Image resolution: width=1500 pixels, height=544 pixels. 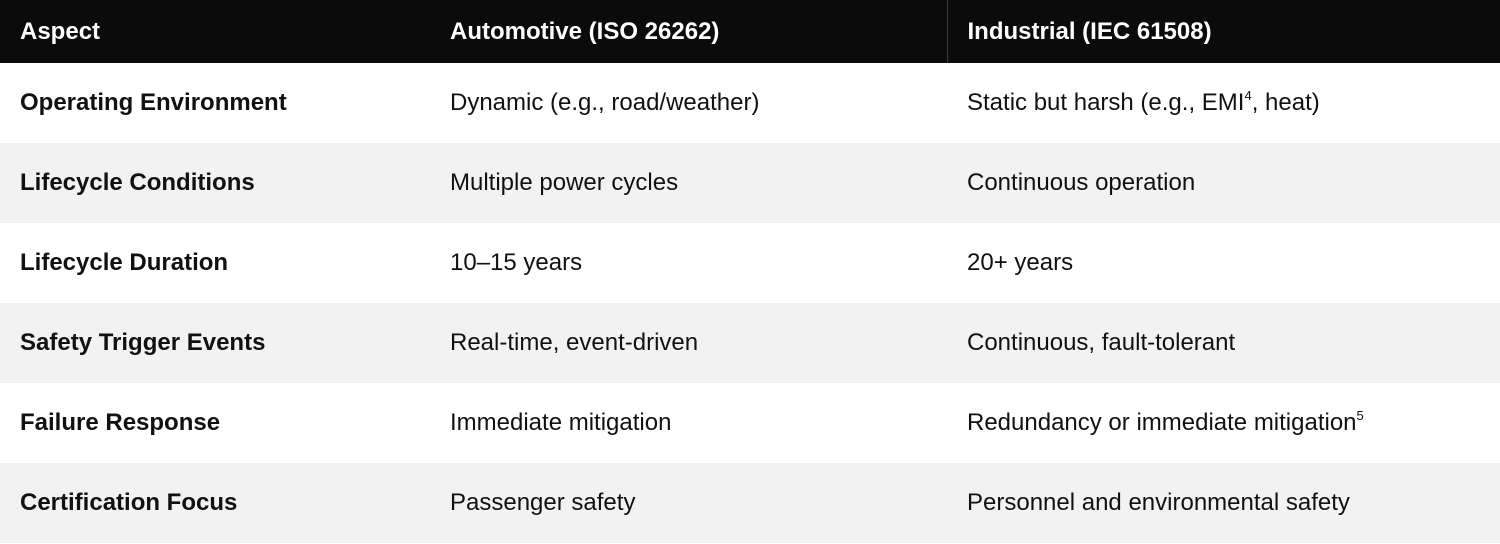 I want to click on automotive-cell: Dynamic (e.g., road/weather), so click(x=605, y=102).